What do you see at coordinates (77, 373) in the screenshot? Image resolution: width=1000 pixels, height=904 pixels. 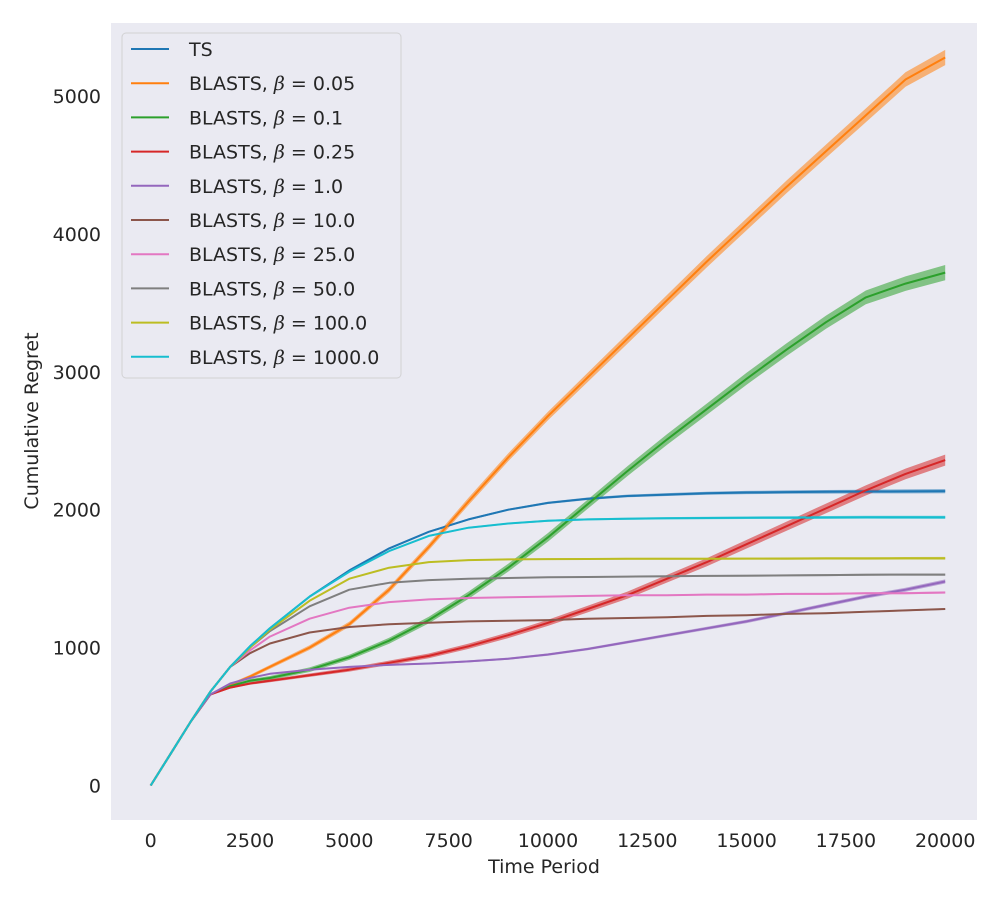 I see `y-tick-label-3: 3000` at bounding box center [77, 373].